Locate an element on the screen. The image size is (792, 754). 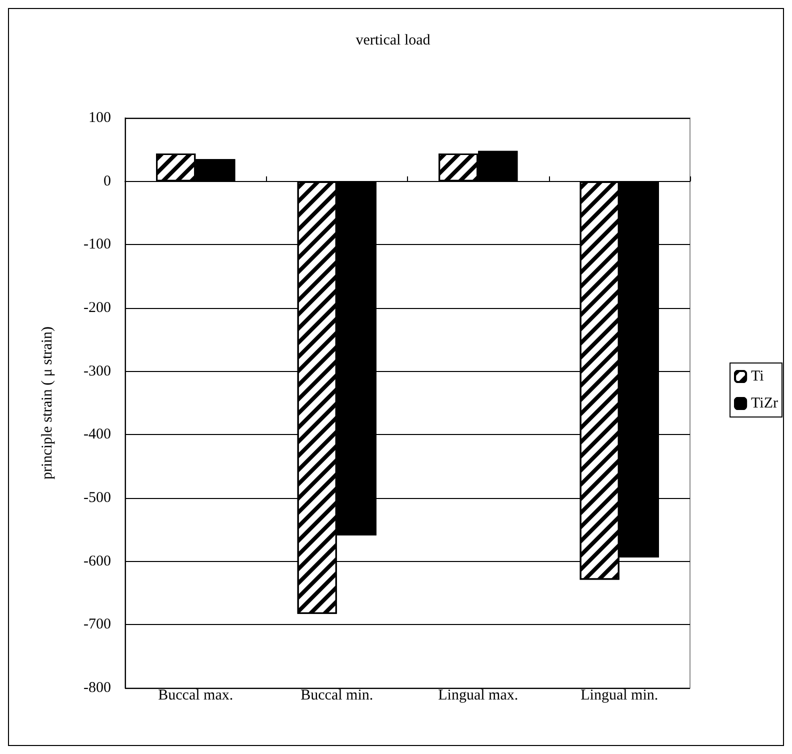
legend-label: TiZr is located at coordinates (764, 404).